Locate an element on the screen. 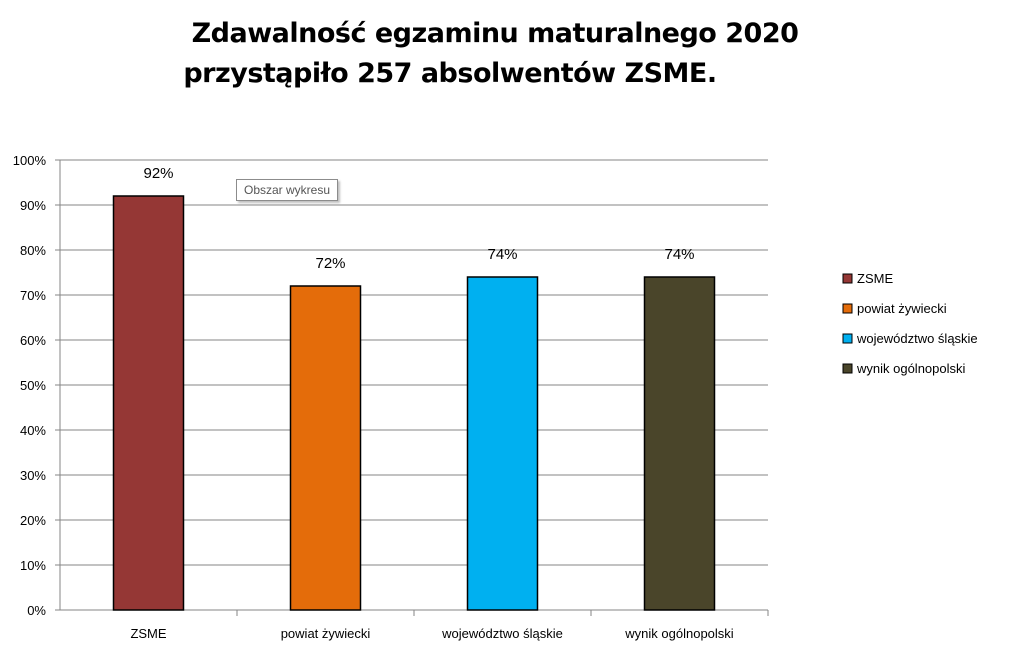 The height and width of the screenshot is (663, 1024). chart-title: Zdawalność egzaminu maturalnego 2020 is located at coordinates (495, 33).